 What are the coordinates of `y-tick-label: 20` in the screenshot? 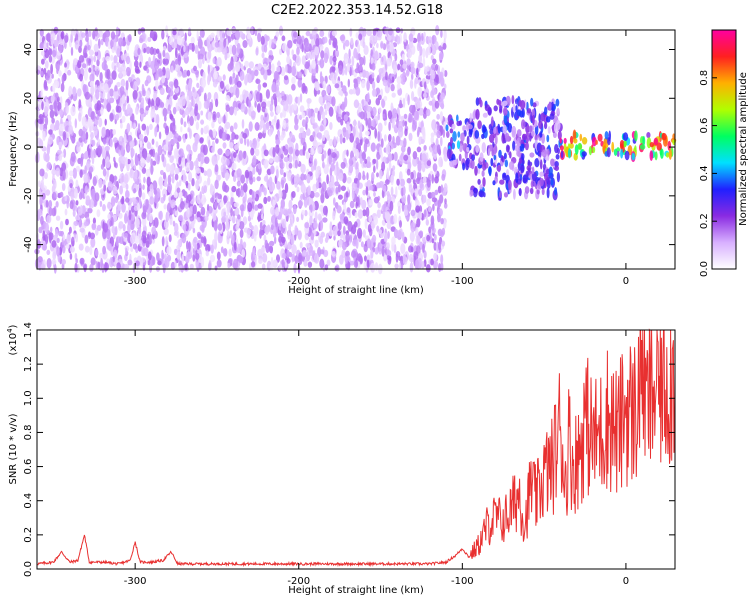 It's located at (28, 98).